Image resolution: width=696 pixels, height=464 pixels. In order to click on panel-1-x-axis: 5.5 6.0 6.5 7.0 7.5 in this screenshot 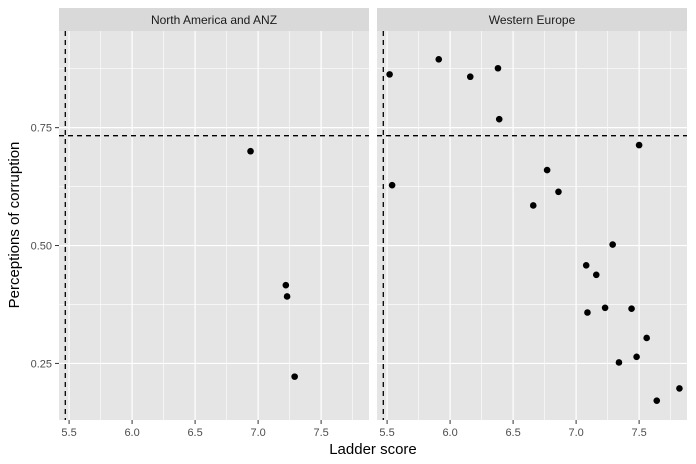, I will do `click(195, 429)`.